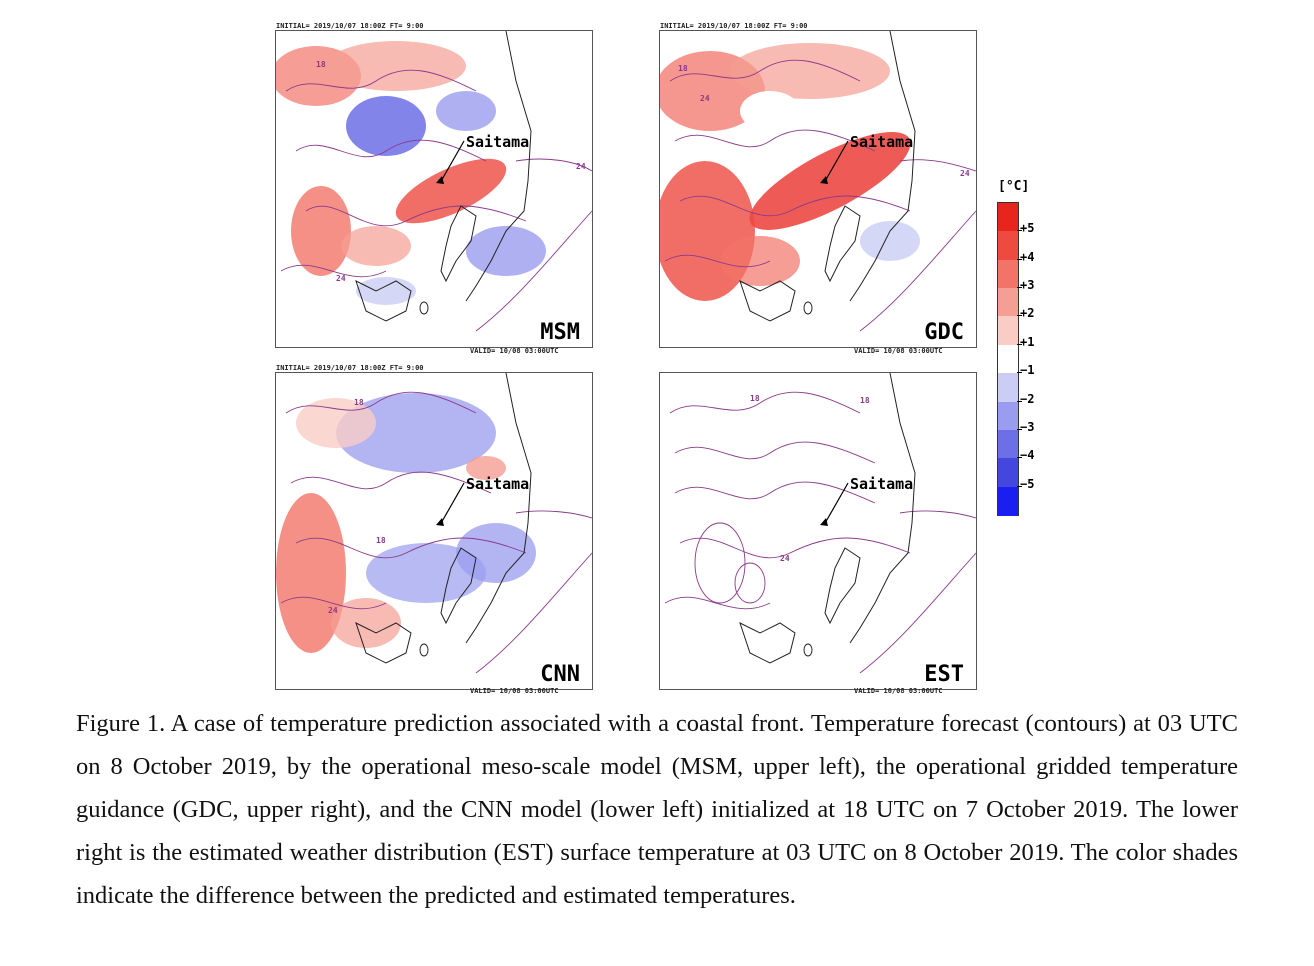 The width and height of the screenshot is (1314, 966). Describe the element at coordinates (498, 484) in the screenshot. I see `cnn-city-label: Saitama` at that location.